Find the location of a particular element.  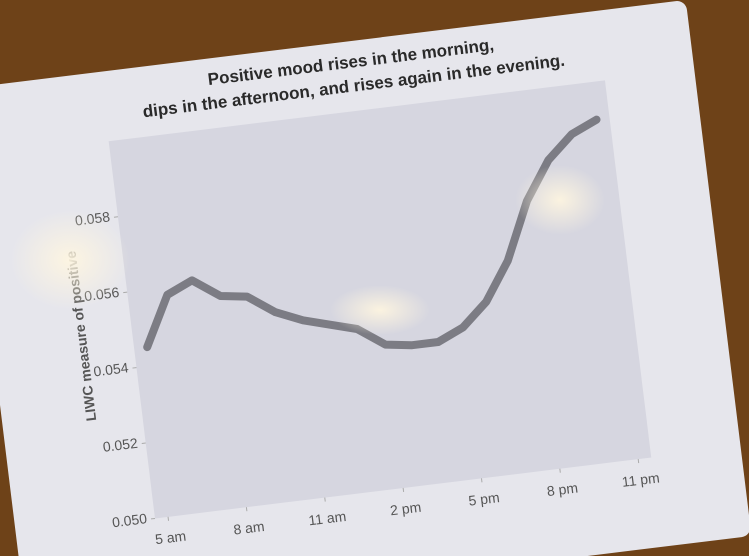

y-tick-label: 0.050 is located at coordinates (129, 520).